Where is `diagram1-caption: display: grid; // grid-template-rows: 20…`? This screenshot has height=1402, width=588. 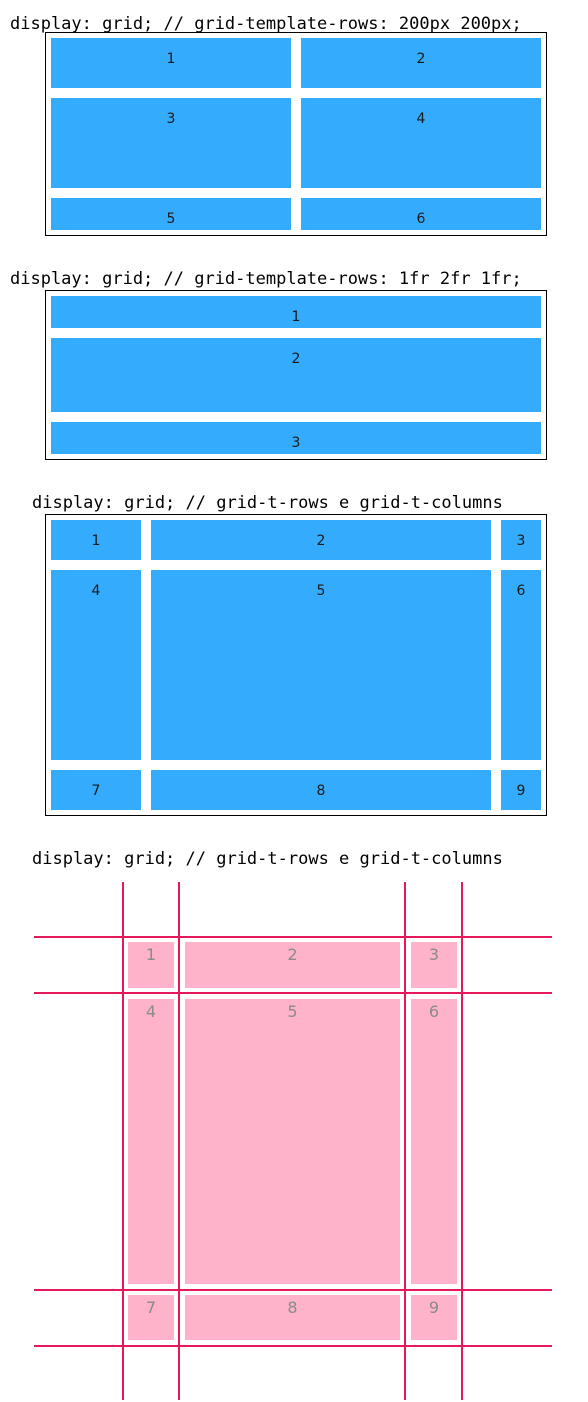 diagram1-caption: display: grid; // grid-template-rows: 20… is located at coordinates (266, 24).